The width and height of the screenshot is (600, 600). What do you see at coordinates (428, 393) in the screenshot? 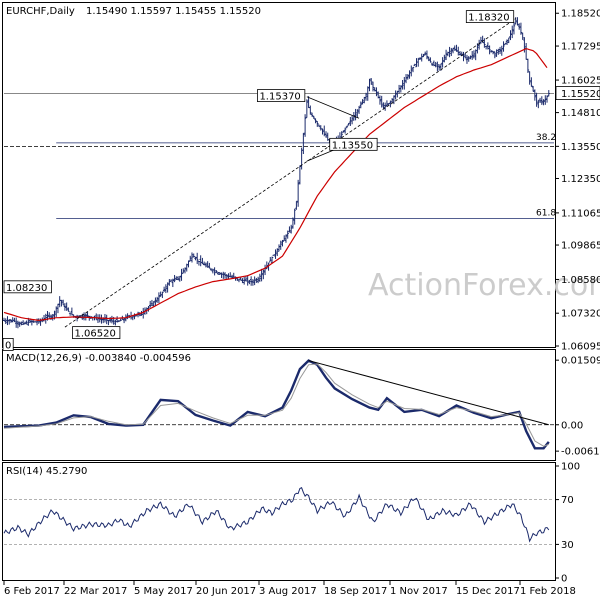
I see `macd-trend-line` at bounding box center [428, 393].